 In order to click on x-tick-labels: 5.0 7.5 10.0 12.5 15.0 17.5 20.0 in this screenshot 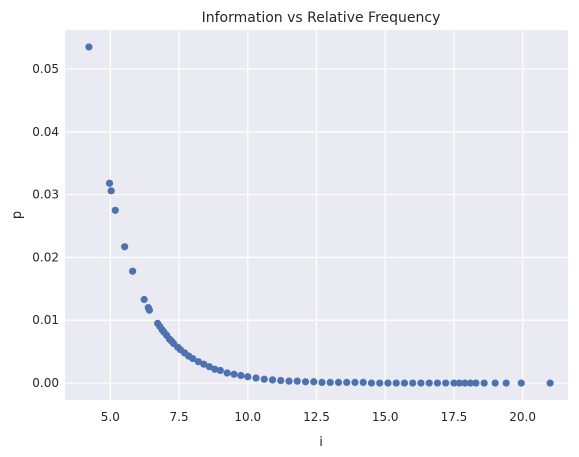, I will do `click(318, 417)`.